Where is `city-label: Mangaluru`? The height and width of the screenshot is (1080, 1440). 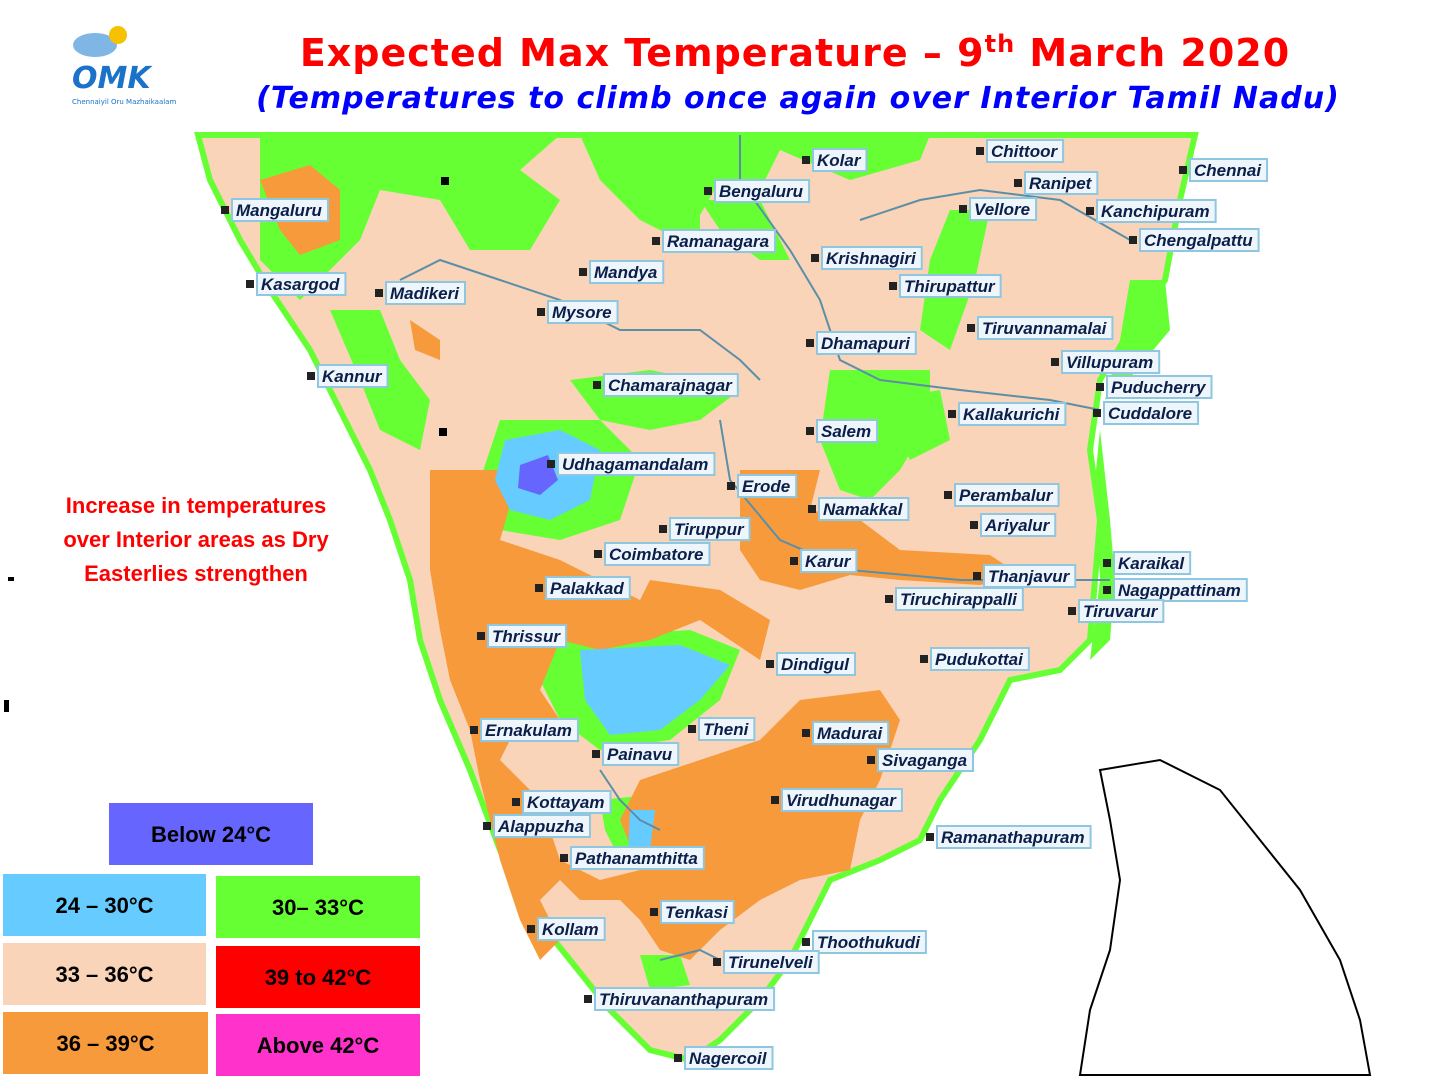
city-label: Mangaluru is located at coordinates (279, 210).